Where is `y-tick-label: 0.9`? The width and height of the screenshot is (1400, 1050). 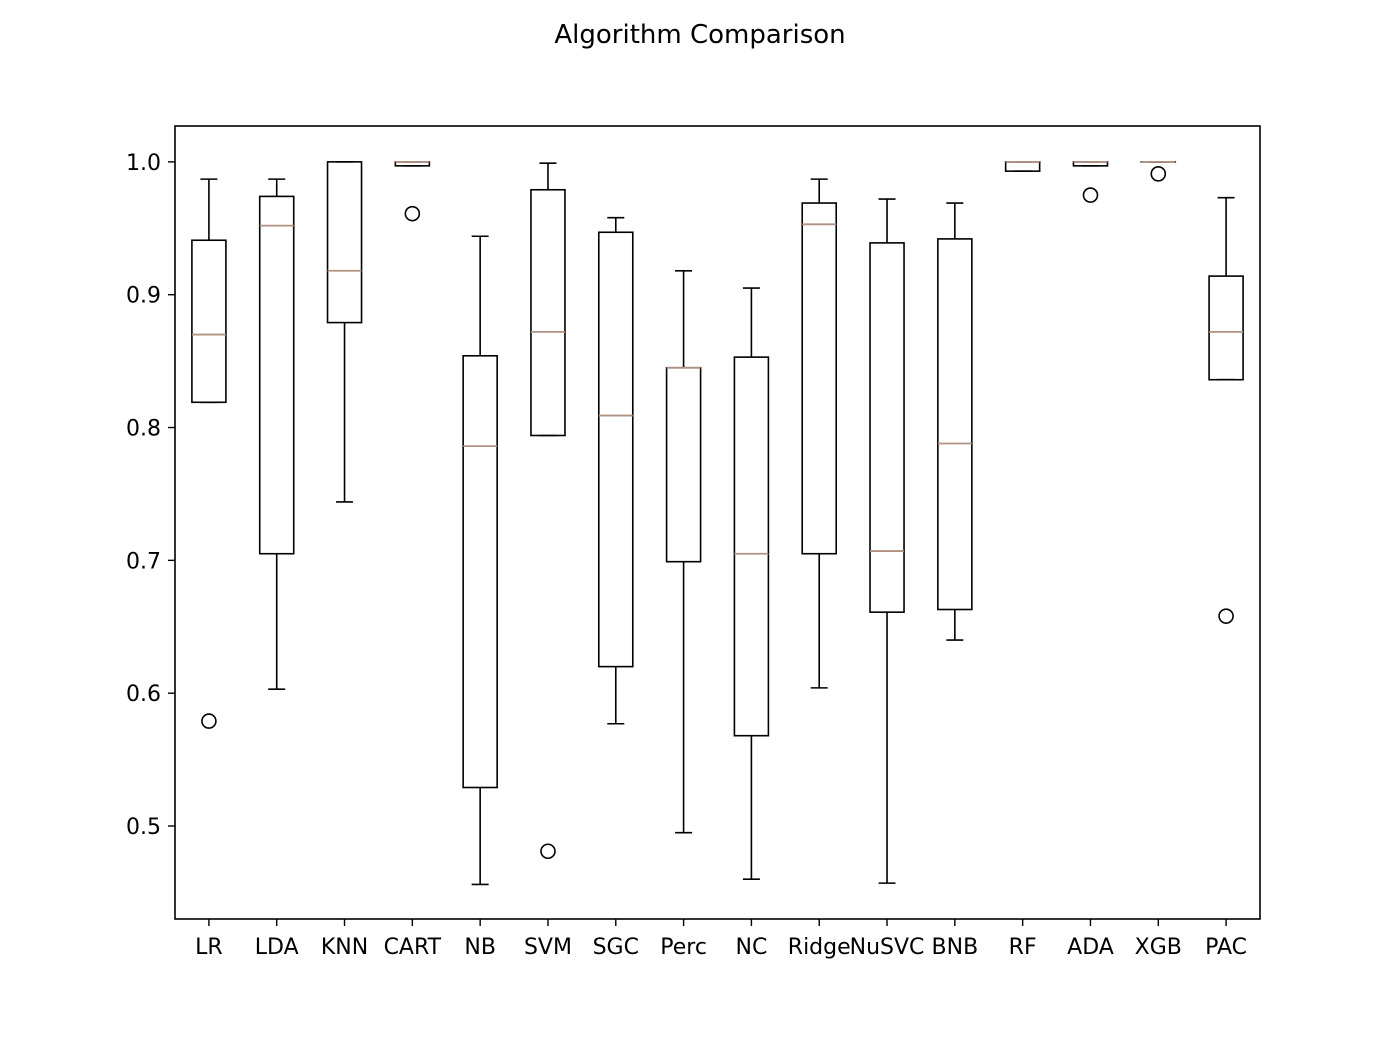 y-tick-label: 0.9 is located at coordinates (143, 296).